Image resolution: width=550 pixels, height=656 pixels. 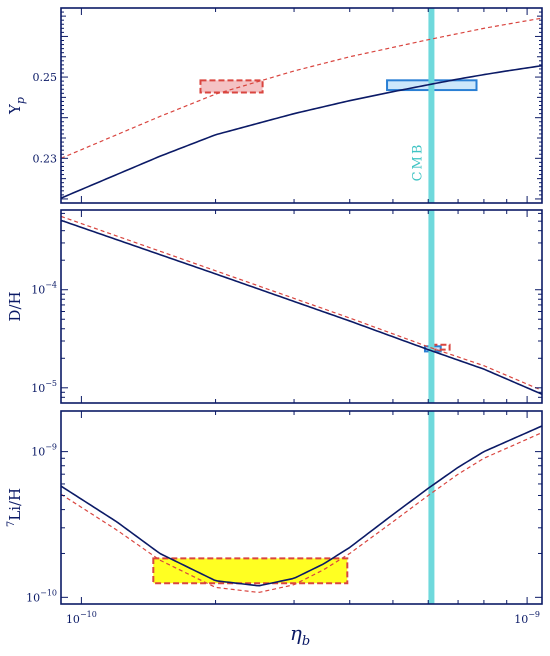 I want to click on y-axis-label-bottom: 7Li/H, so click(x=15, y=507).